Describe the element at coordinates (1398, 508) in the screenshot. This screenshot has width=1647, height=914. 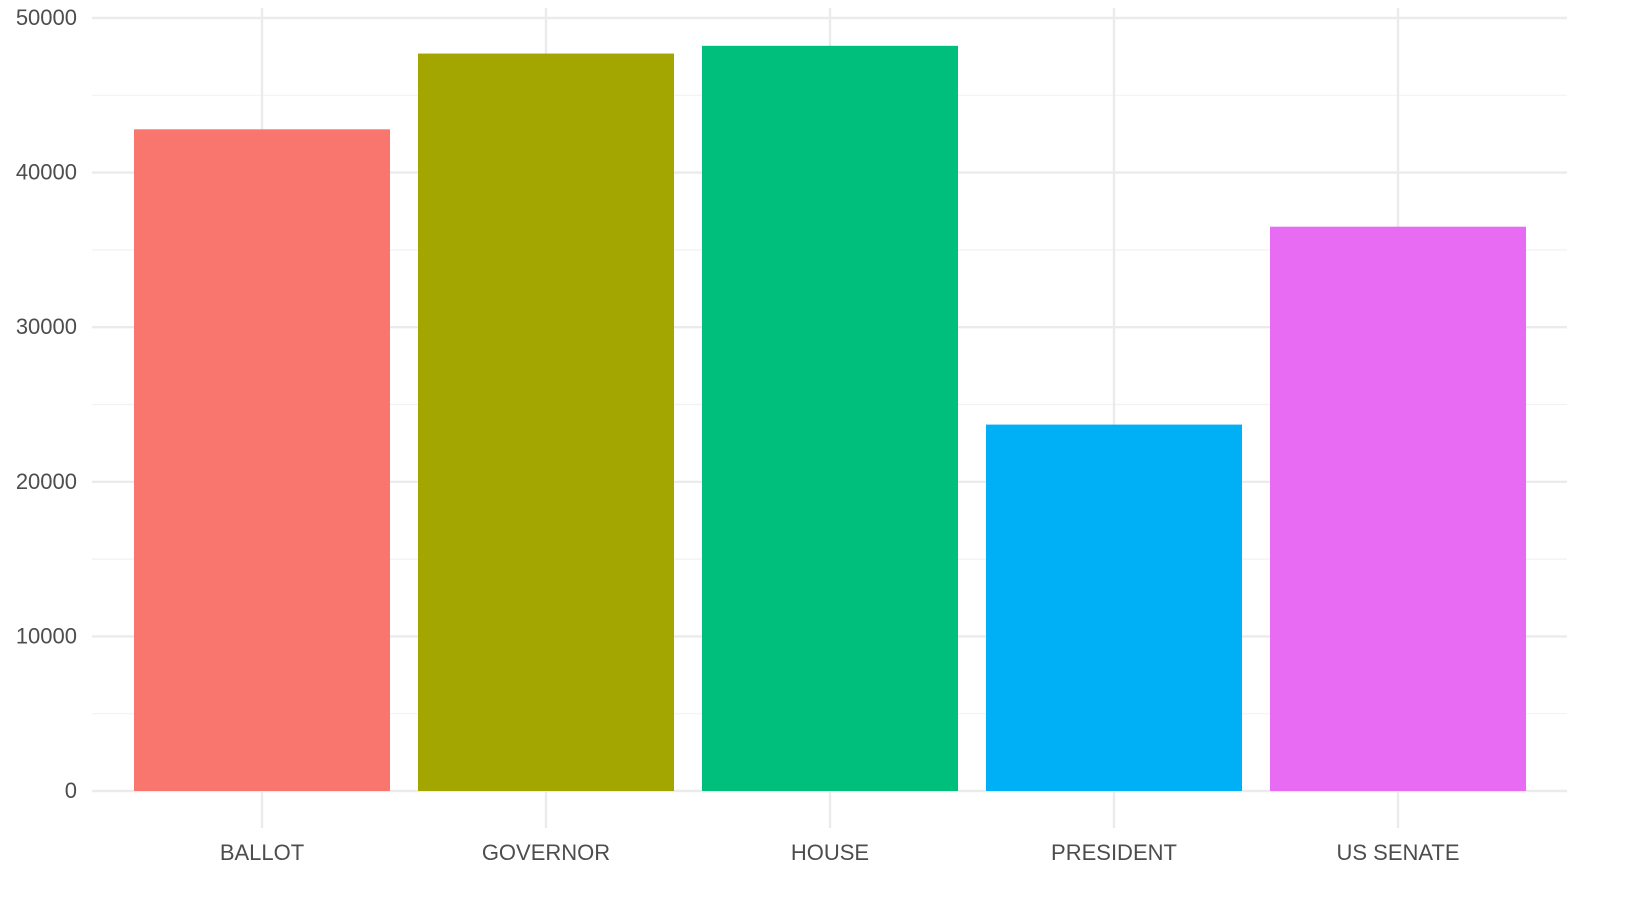
I see `bar-us-senate` at that location.